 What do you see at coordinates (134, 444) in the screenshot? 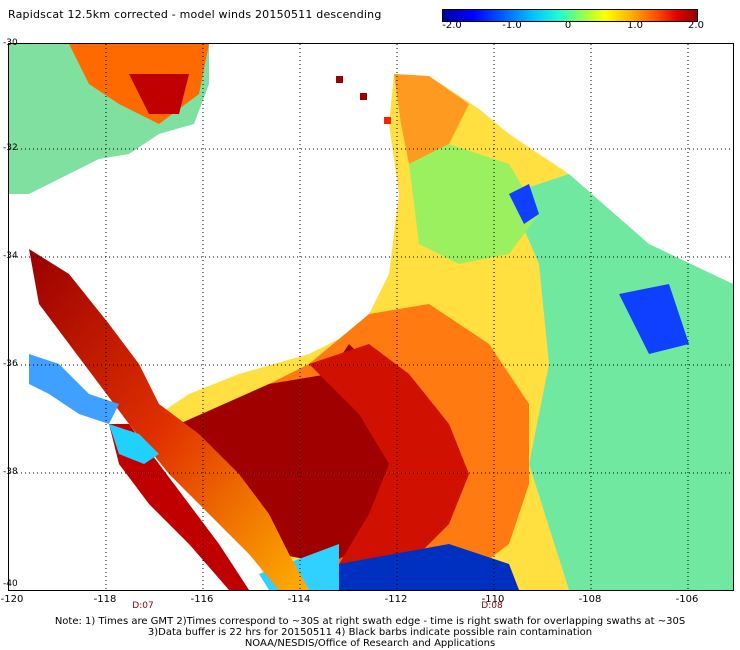
I see `swath-west-cyan` at bounding box center [134, 444].